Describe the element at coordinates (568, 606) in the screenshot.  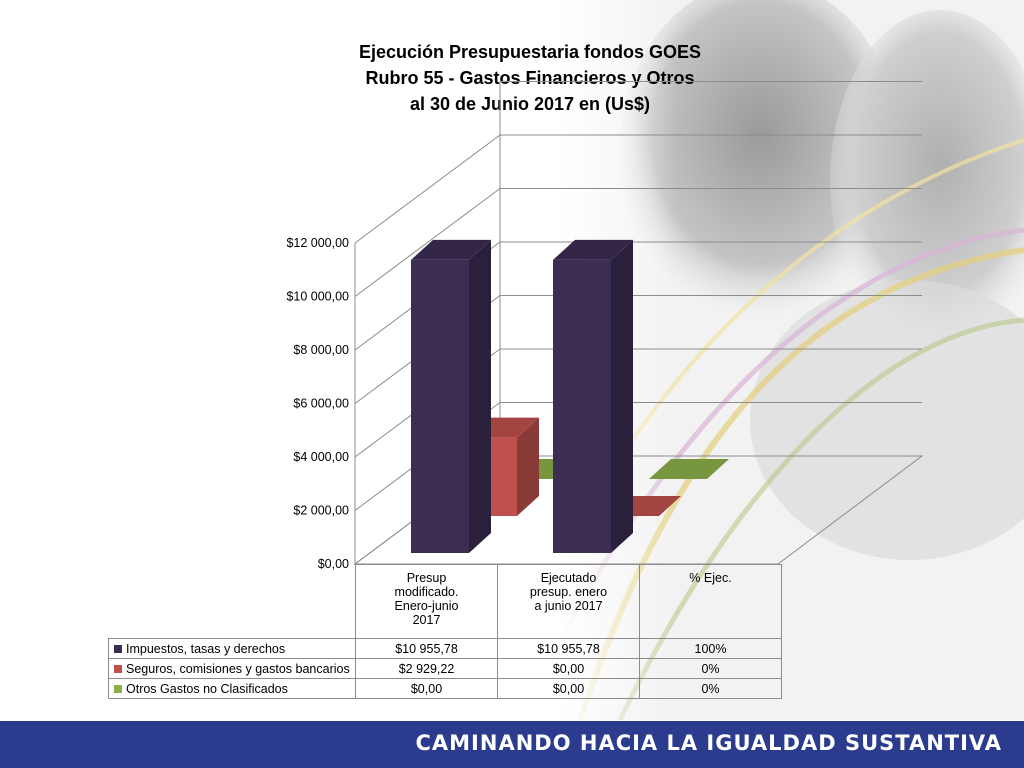
I see `category-label-line: a junio 2017` at that location.